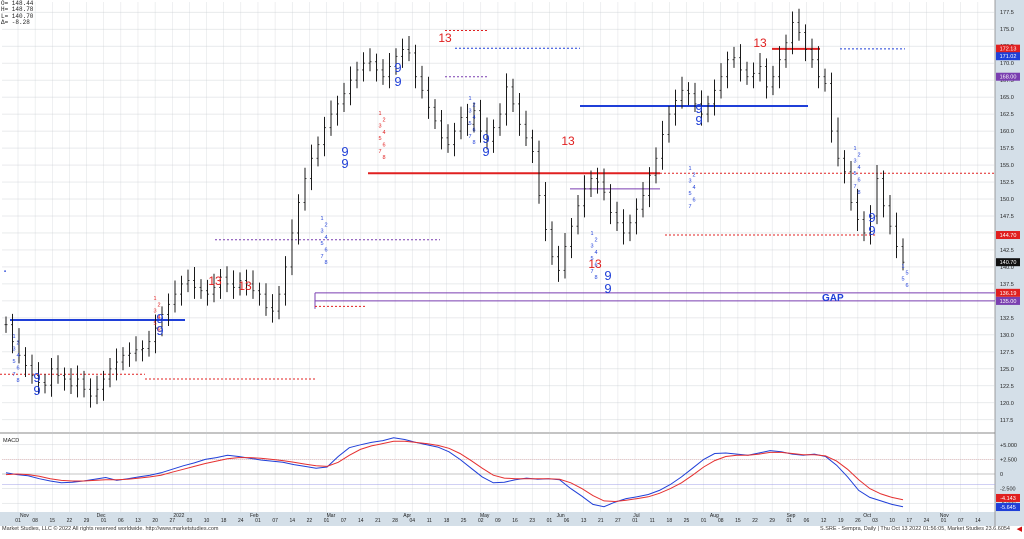 This screenshot has height=539, width=1024. I want to click on price-tick-label: 120.0, so click(1007, 404).